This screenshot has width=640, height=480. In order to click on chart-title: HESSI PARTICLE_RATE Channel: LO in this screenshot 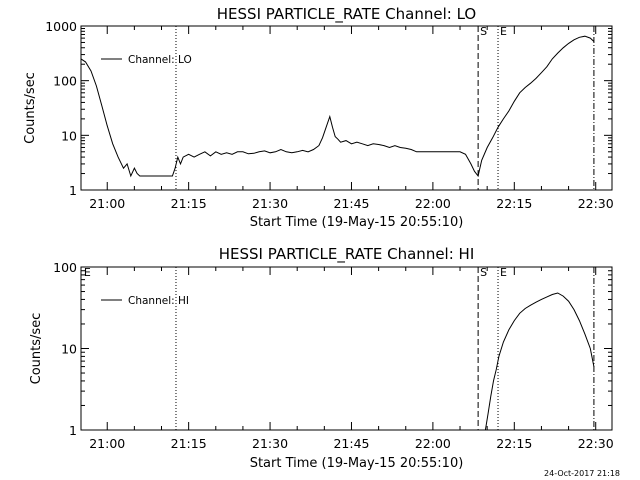, I will do `click(346, 14)`.